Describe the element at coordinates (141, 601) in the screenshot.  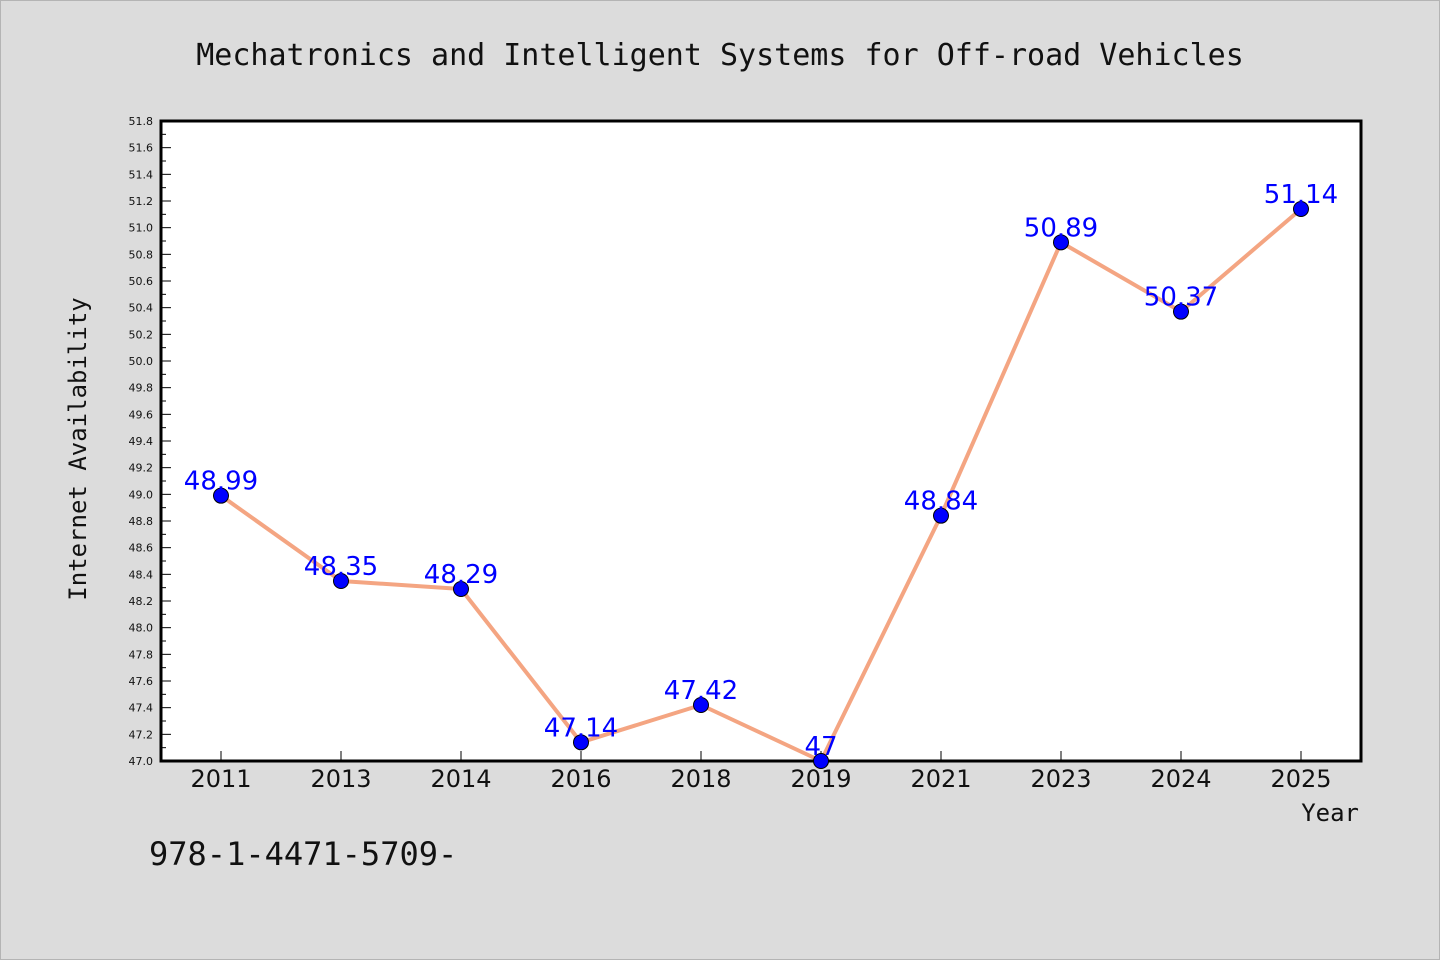
I see `y-tick-label: 48.2` at that location.